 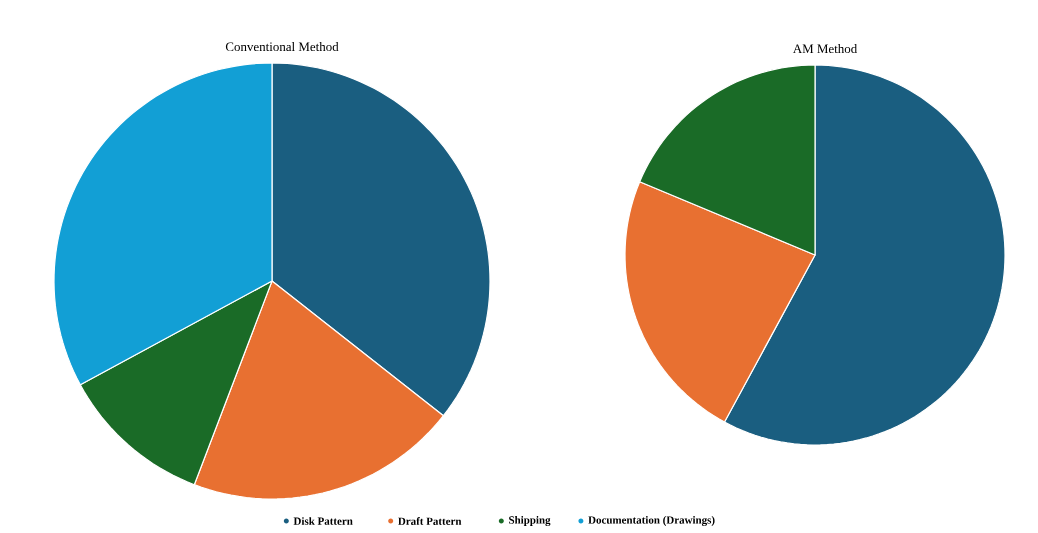 What do you see at coordinates (430, 521) in the screenshot?
I see `legend-label: Draft Pattern` at bounding box center [430, 521].